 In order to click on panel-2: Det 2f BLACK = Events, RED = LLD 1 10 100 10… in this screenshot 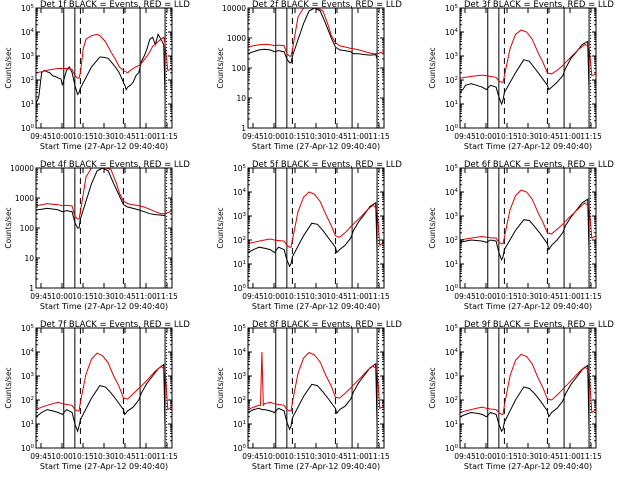, I will do `click(309, 75)`.